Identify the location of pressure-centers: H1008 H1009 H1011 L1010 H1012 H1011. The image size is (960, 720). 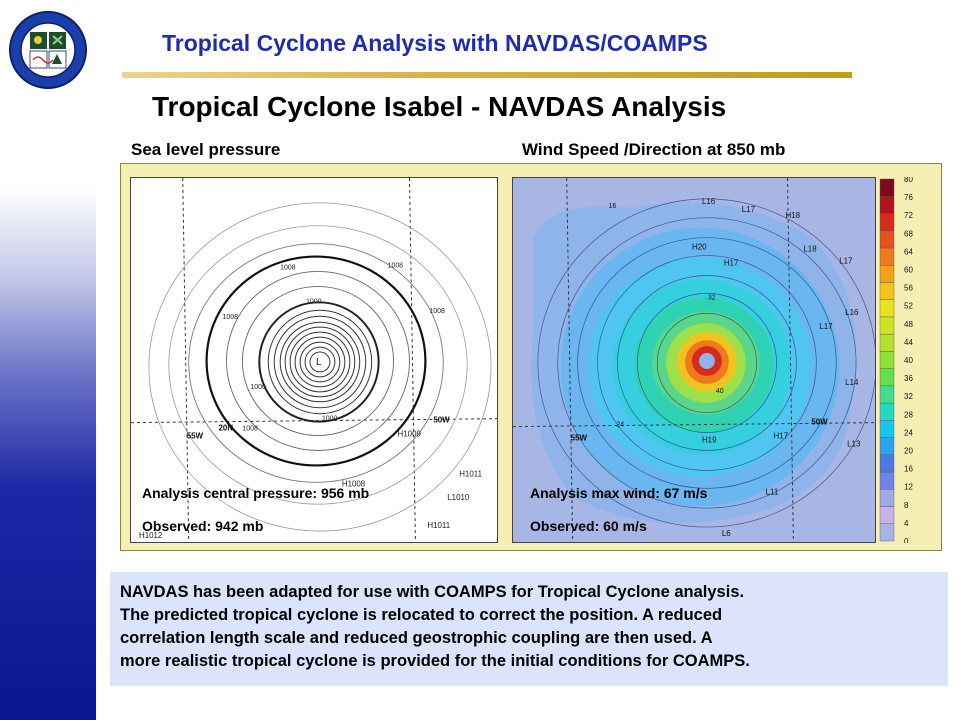
(311, 485).